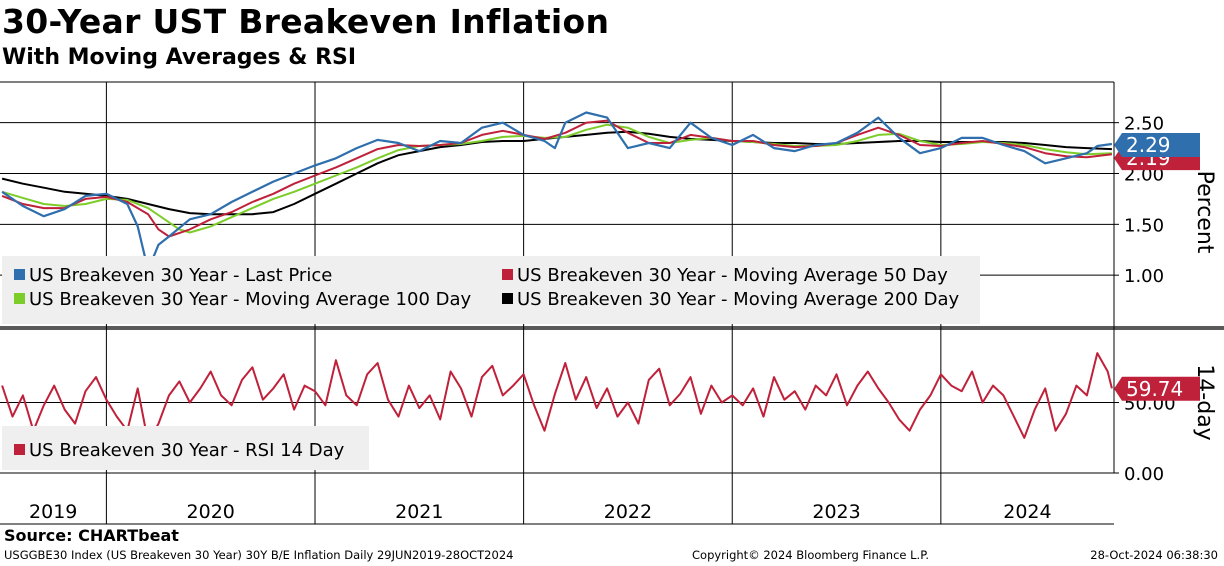  I want to click on legend-label: US Breakeven 30 Year - RSI 14 Day, so click(187, 450).